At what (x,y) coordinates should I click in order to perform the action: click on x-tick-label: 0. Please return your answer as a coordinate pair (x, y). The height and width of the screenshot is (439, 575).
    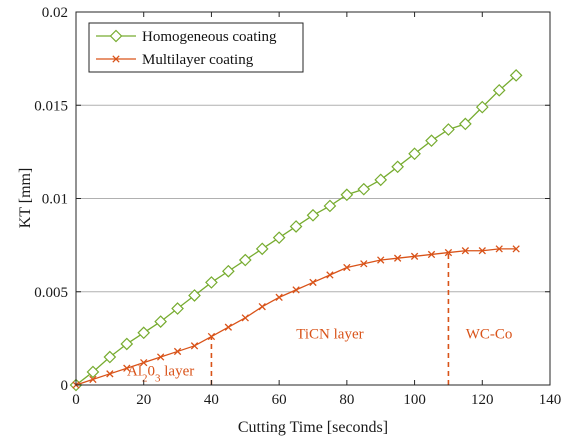
    Looking at the image, I should click on (76, 400).